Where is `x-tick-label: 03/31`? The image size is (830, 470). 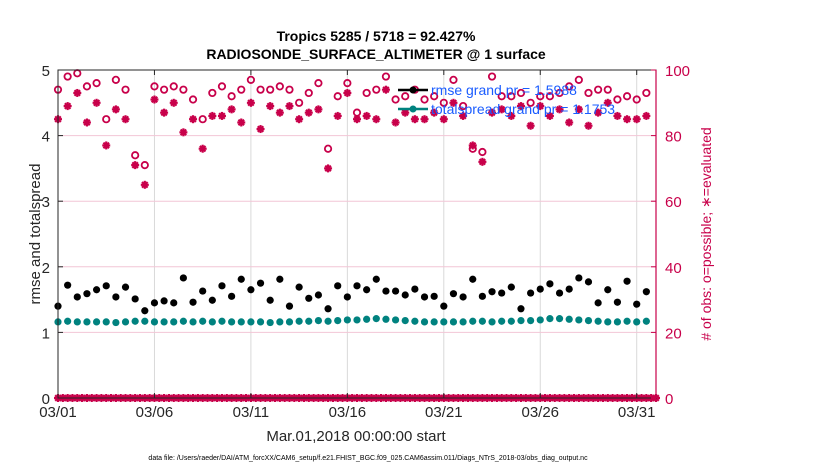
x-tick-label: 03/31 is located at coordinates (637, 412).